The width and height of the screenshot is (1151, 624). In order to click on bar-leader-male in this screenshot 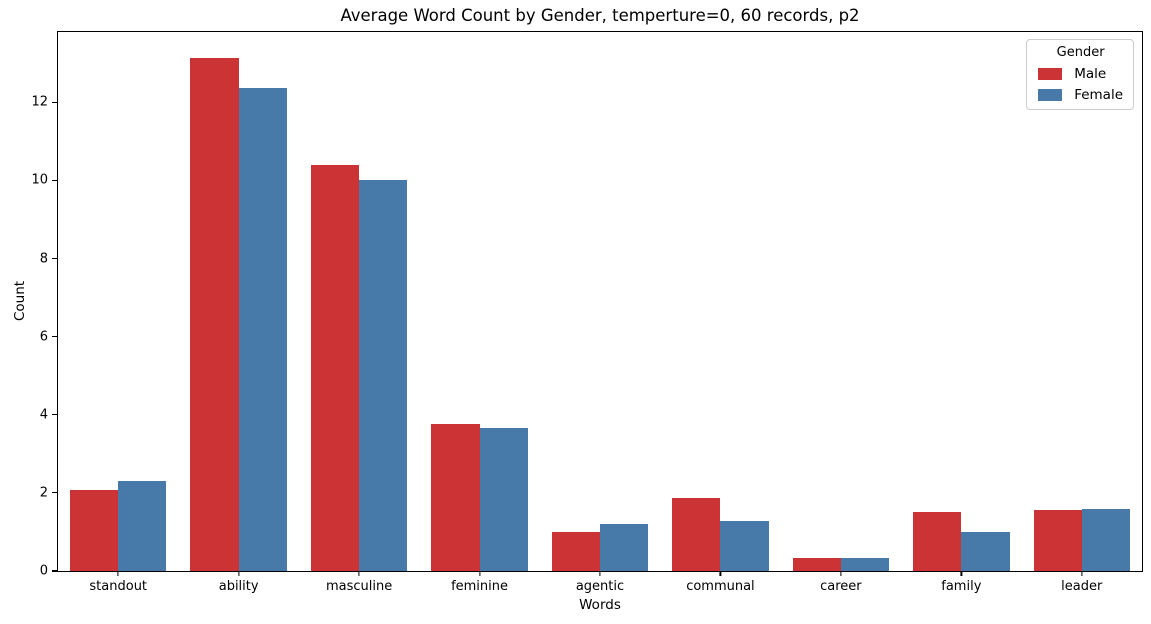, I will do `click(1057, 540)`.